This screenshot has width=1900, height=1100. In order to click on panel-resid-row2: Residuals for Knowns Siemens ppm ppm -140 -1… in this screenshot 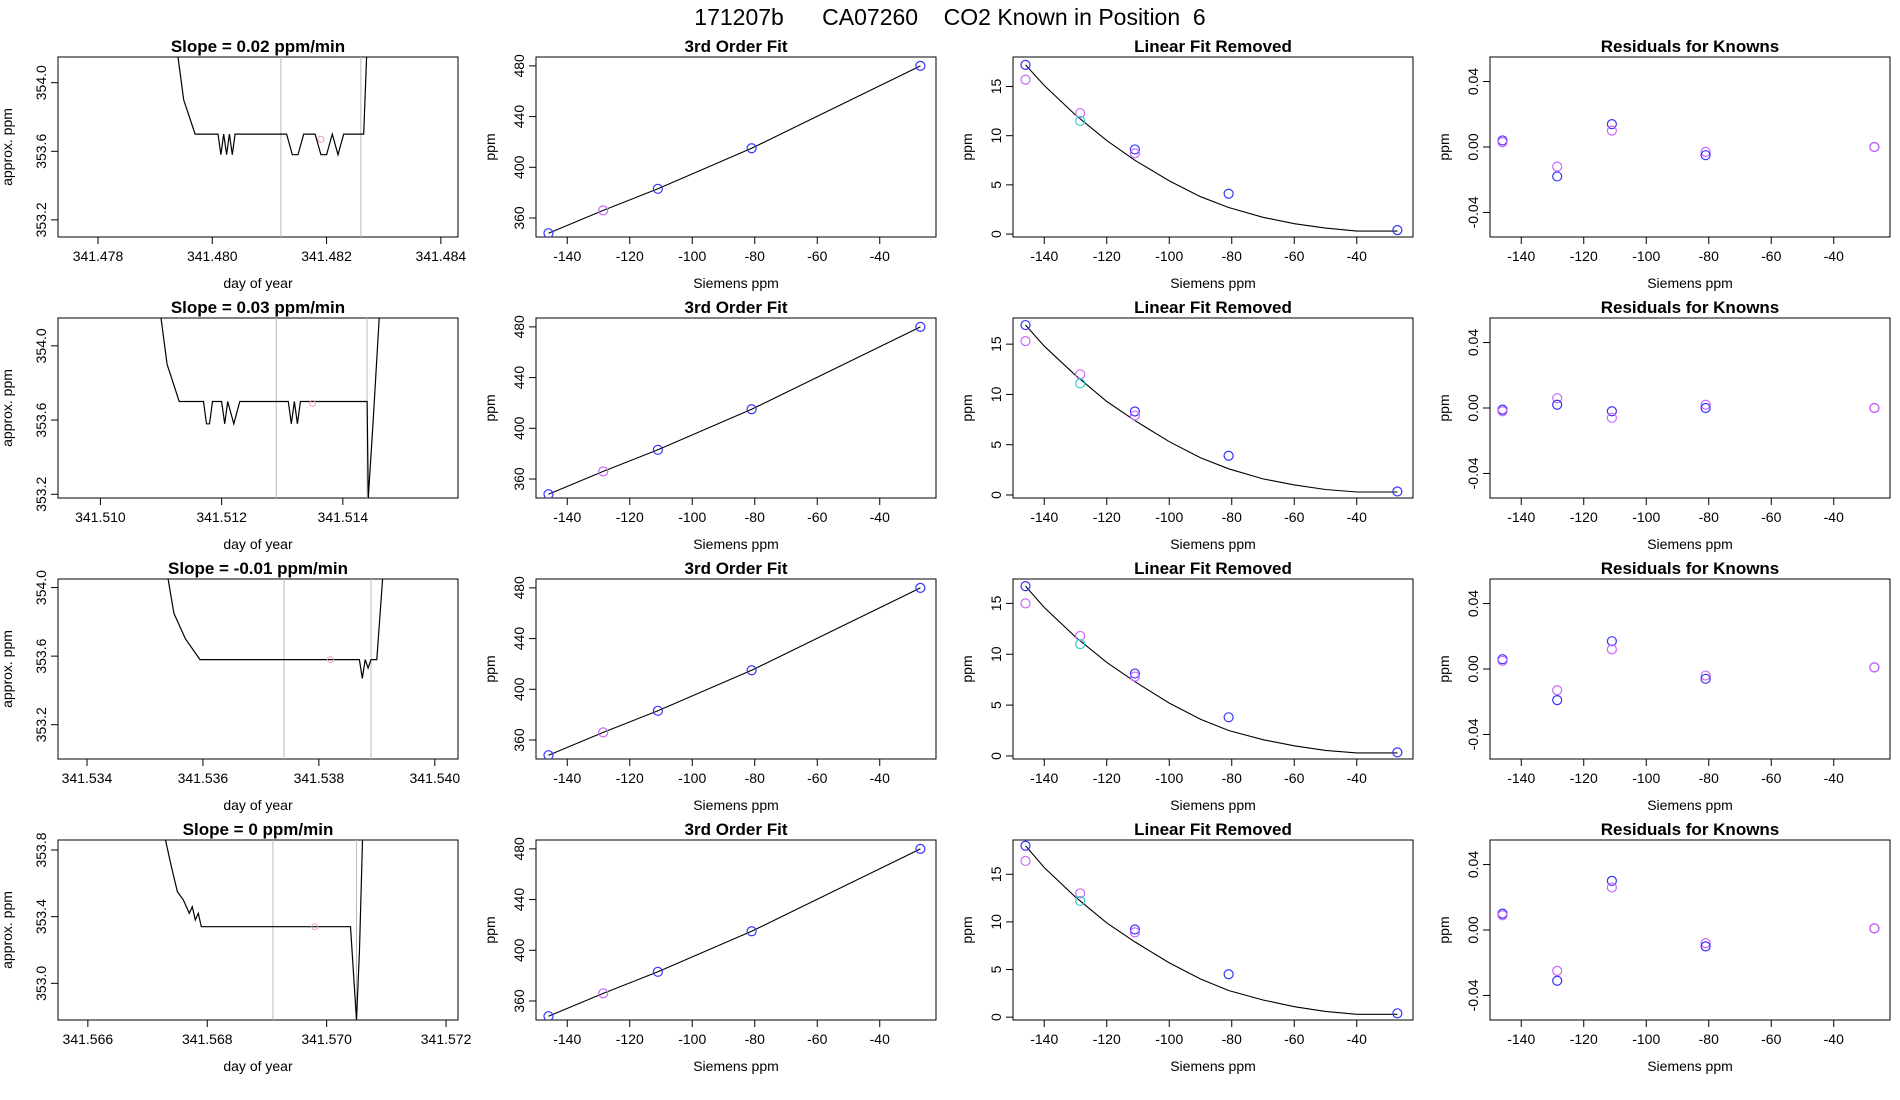, I will do `click(1663, 425)`.